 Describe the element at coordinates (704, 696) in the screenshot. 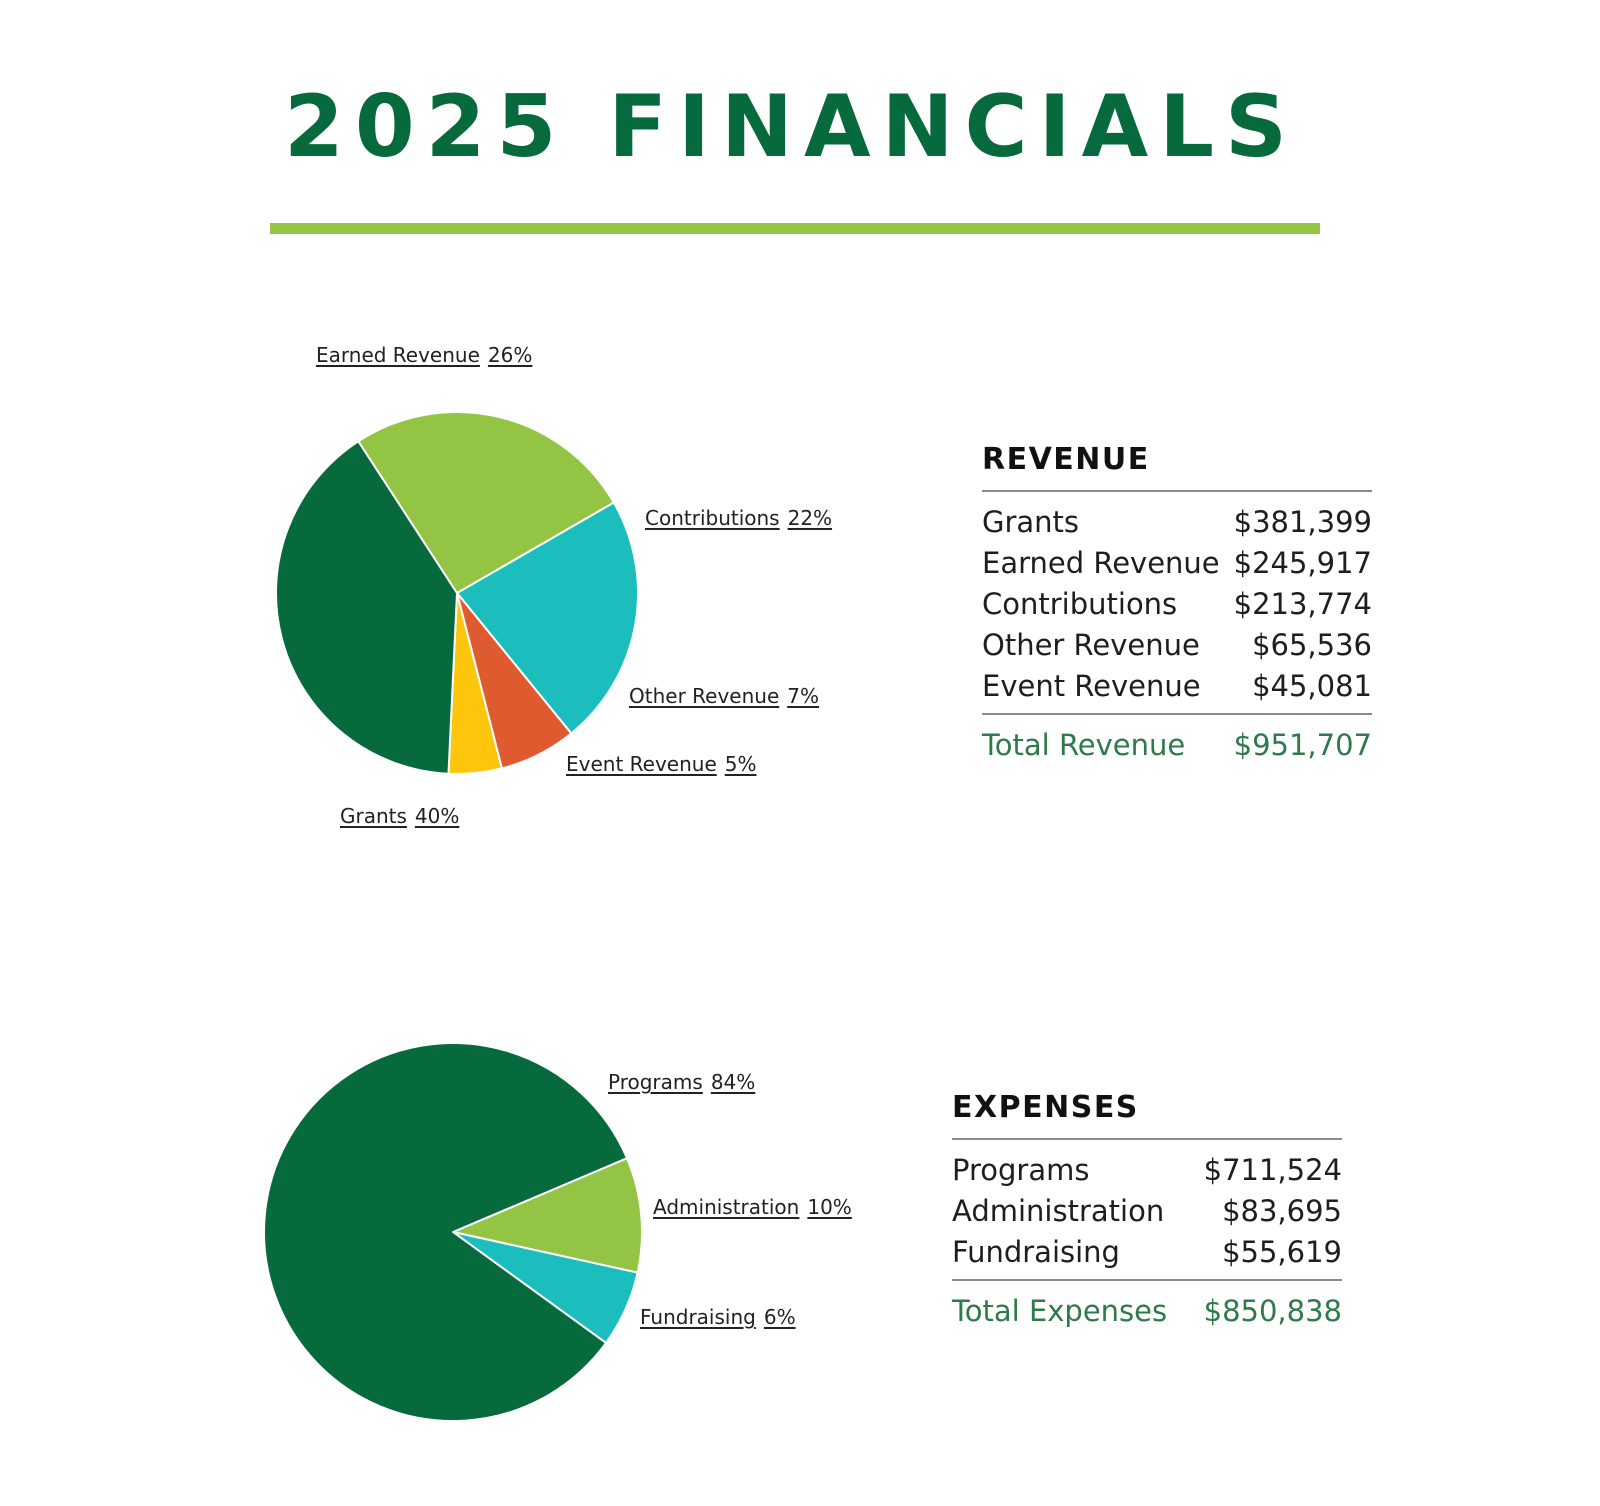

I see `slice-label-name: Other Revenue` at that location.